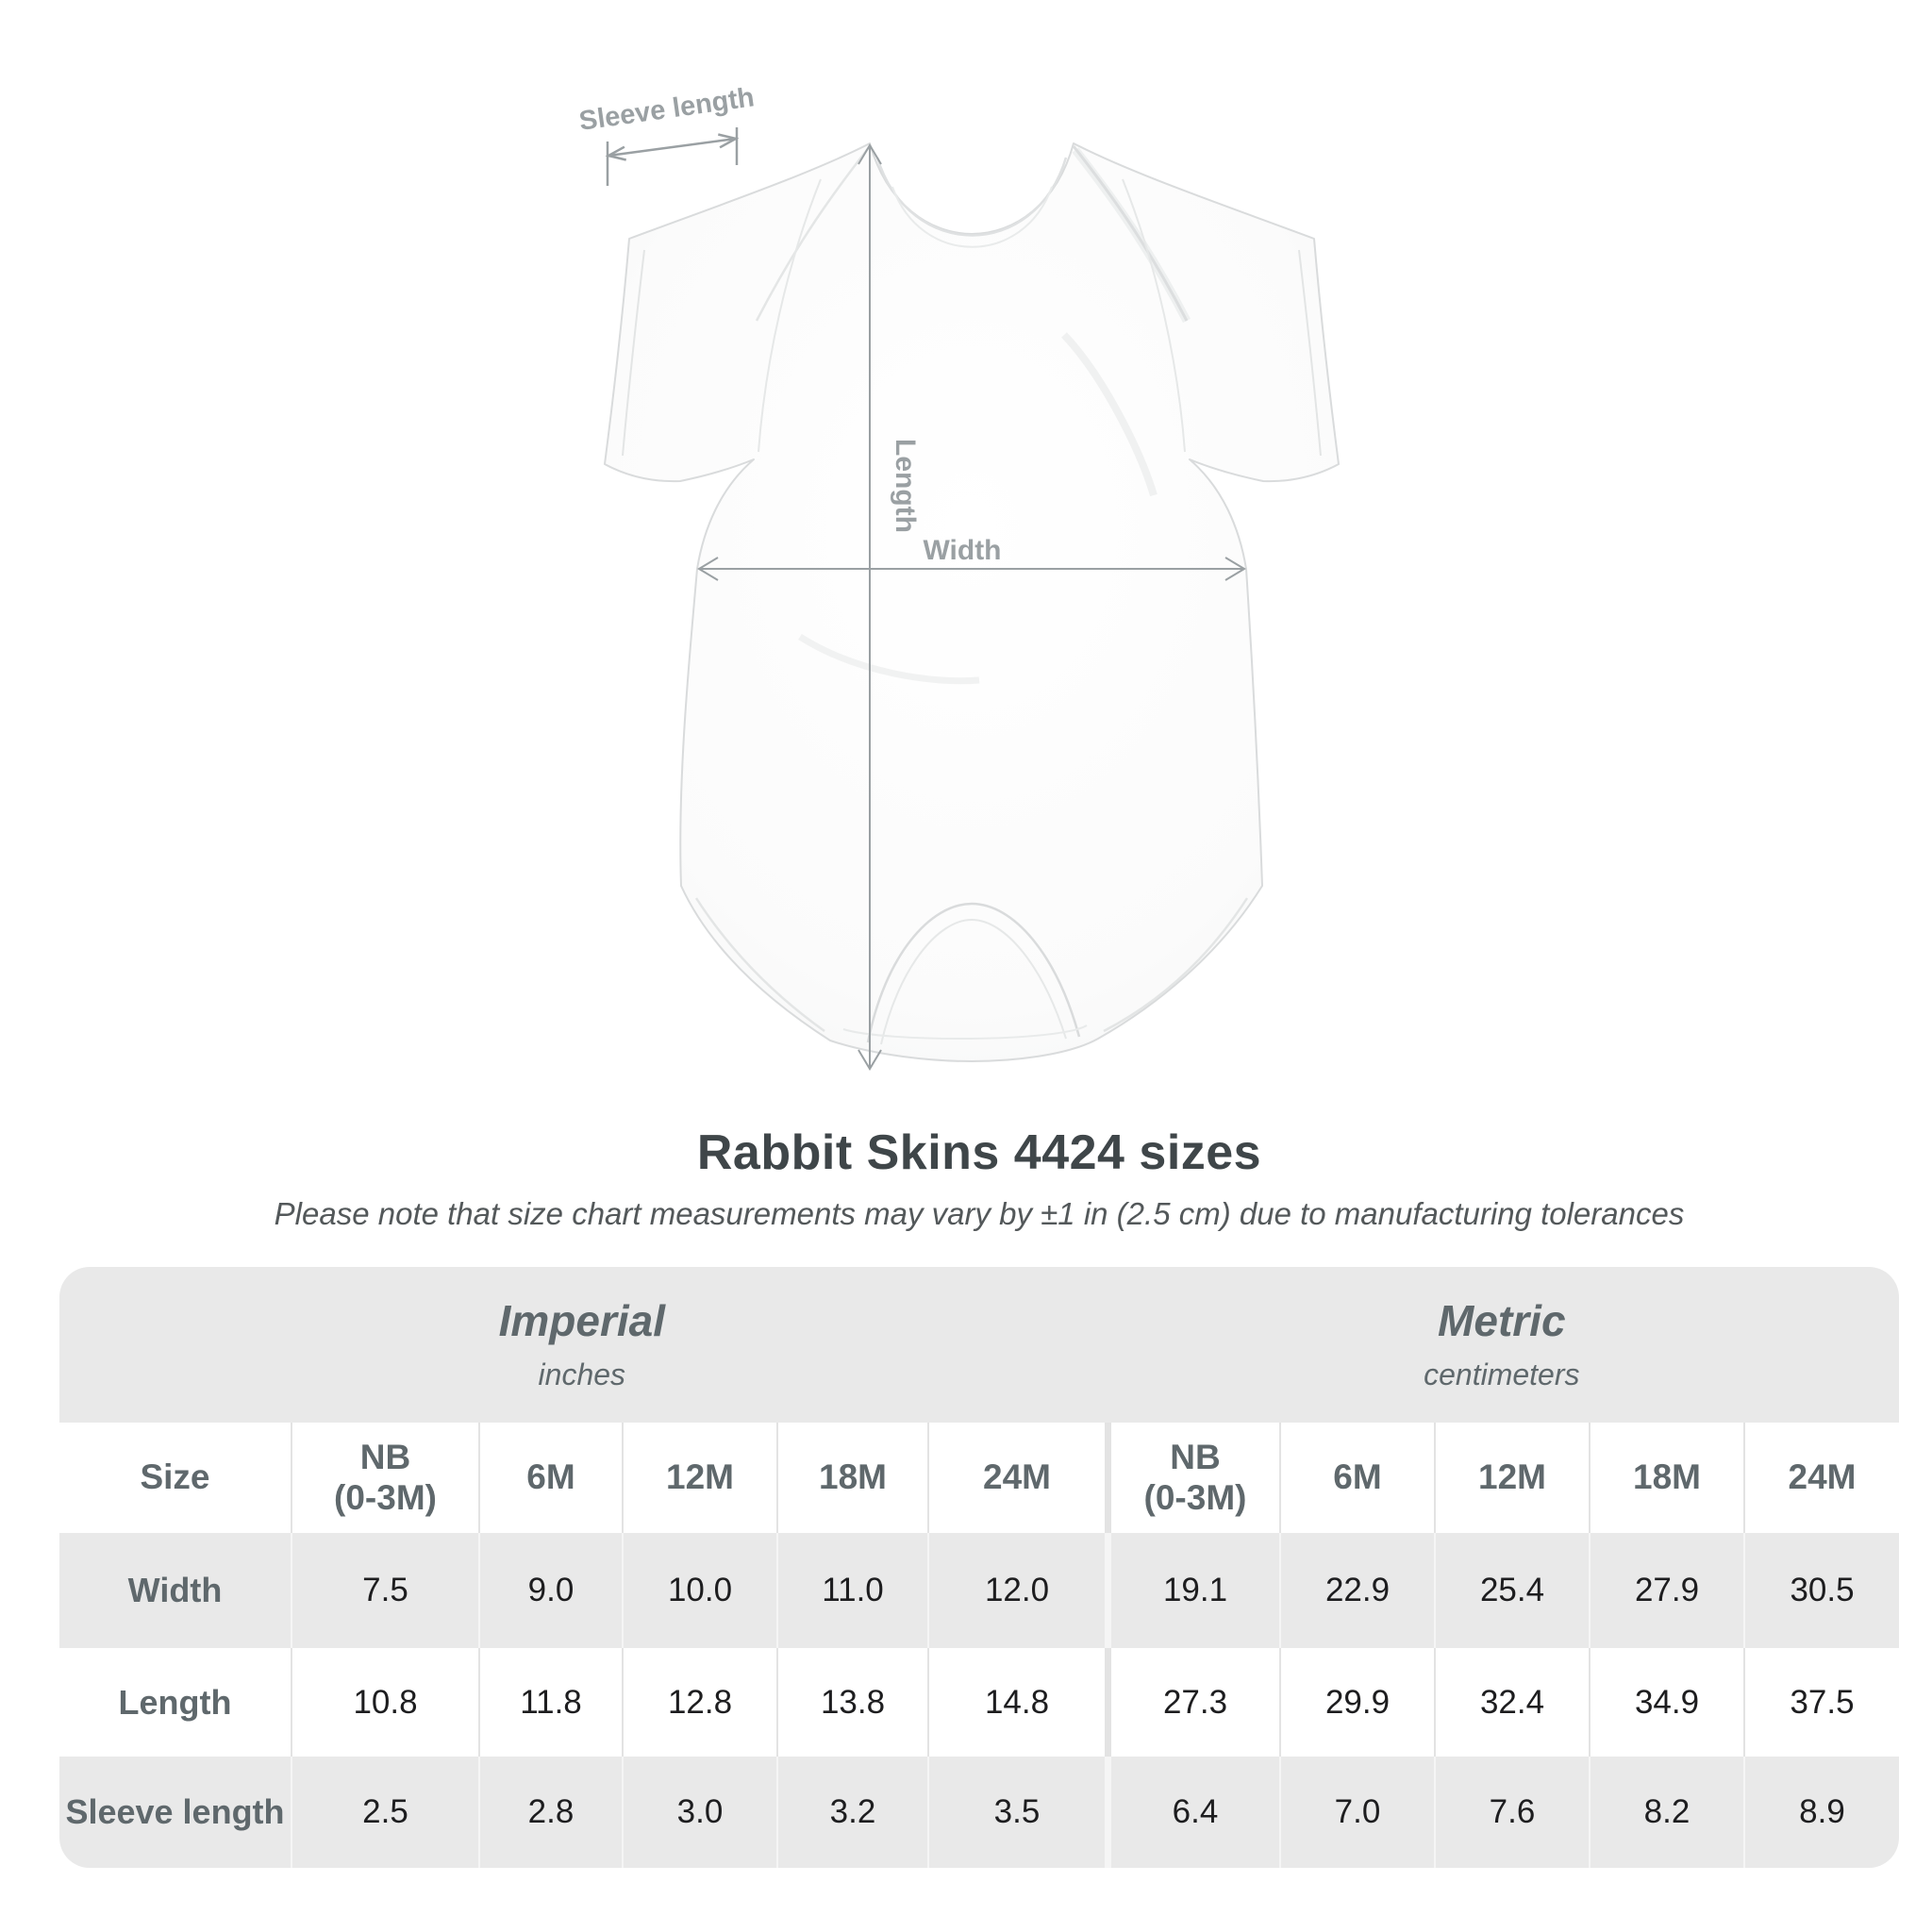  I want to click on page-title: Rabbit Skins 4424 sizes, so click(979, 1152).